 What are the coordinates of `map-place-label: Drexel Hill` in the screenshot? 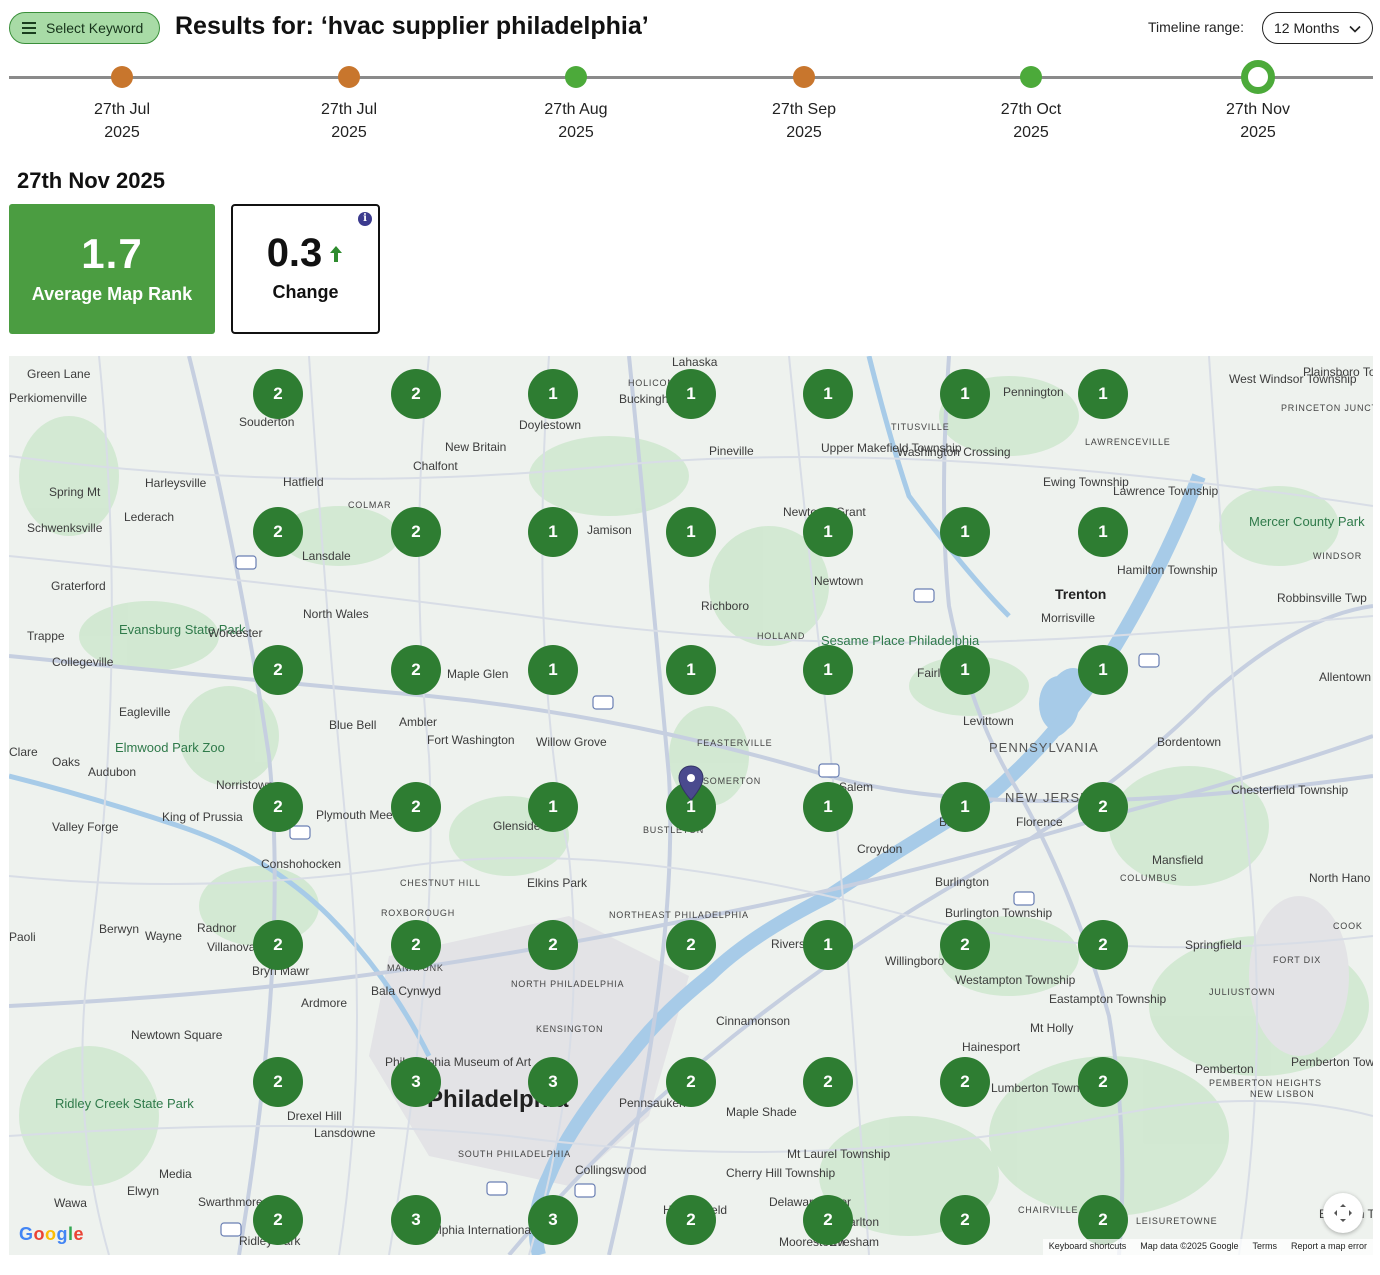 It's located at (314, 1116).